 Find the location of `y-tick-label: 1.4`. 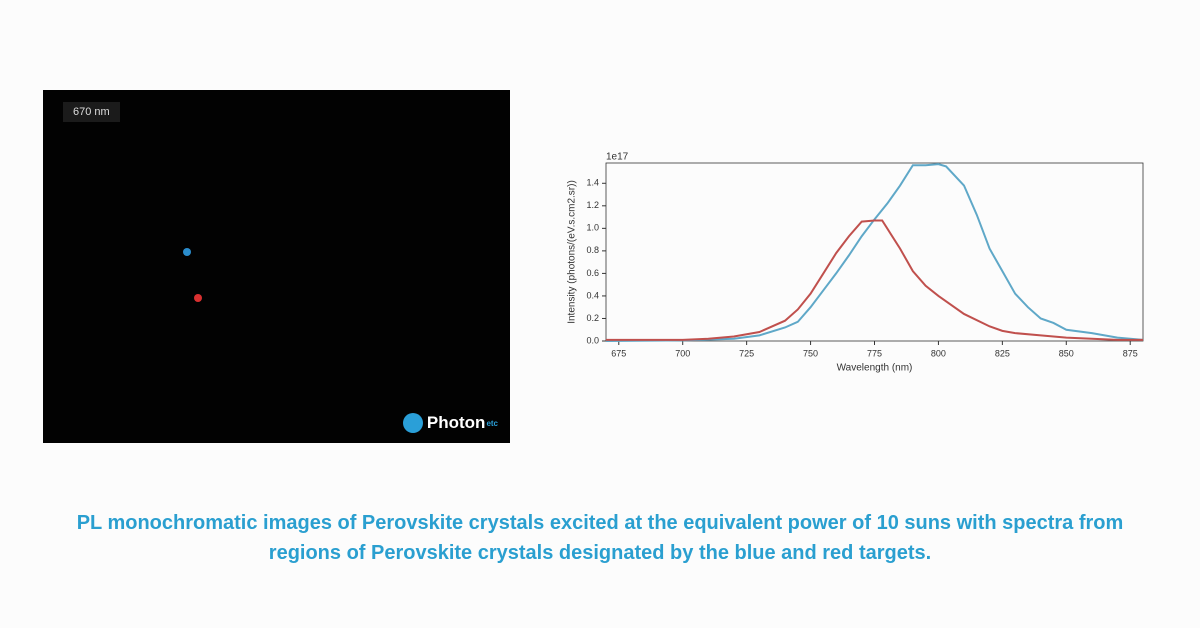

y-tick-label: 1.4 is located at coordinates (592, 183).